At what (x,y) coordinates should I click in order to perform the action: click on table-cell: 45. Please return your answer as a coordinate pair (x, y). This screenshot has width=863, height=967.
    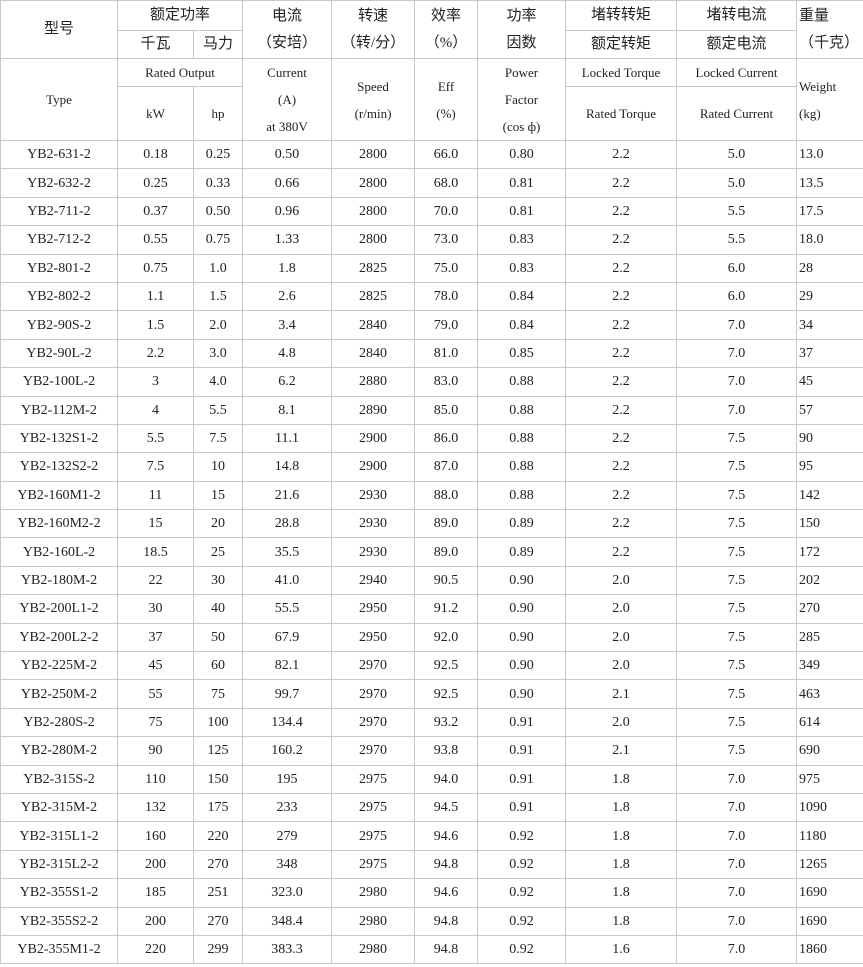
    Looking at the image, I should click on (829, 382).